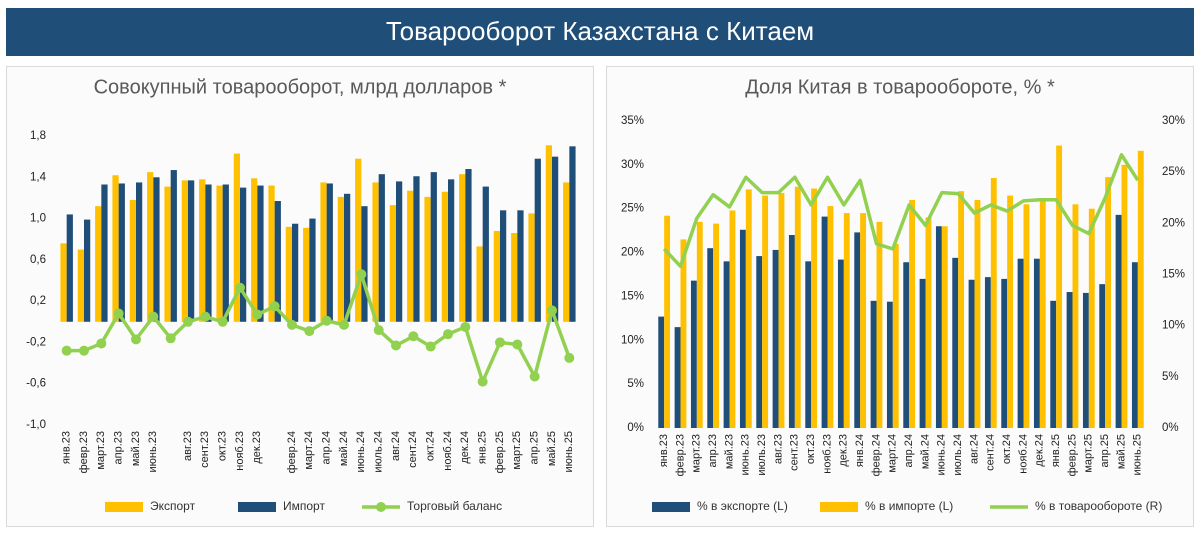 This screenshot has height=534, width=1200. What do you see at coordinates (136, 448) in the screenshot?
I see `x-tick-label: май.23` at bounding box center [136, 448].